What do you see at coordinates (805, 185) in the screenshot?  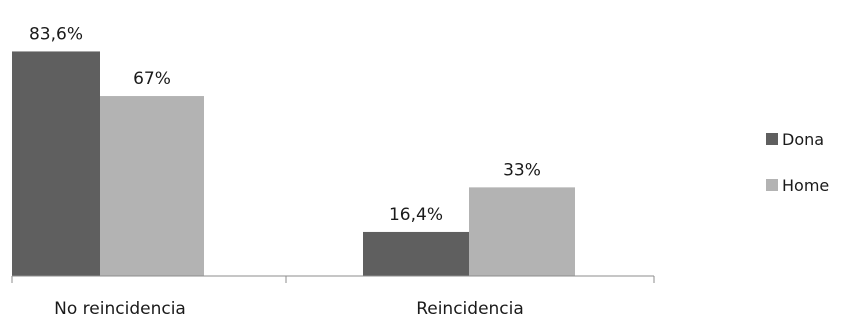 I see `legend-label-home: Home` at bounding box center [805, 185].